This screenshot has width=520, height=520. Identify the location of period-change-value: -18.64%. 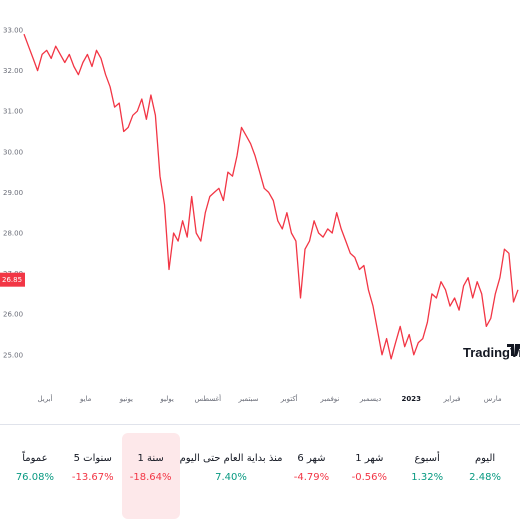
(150, 477).